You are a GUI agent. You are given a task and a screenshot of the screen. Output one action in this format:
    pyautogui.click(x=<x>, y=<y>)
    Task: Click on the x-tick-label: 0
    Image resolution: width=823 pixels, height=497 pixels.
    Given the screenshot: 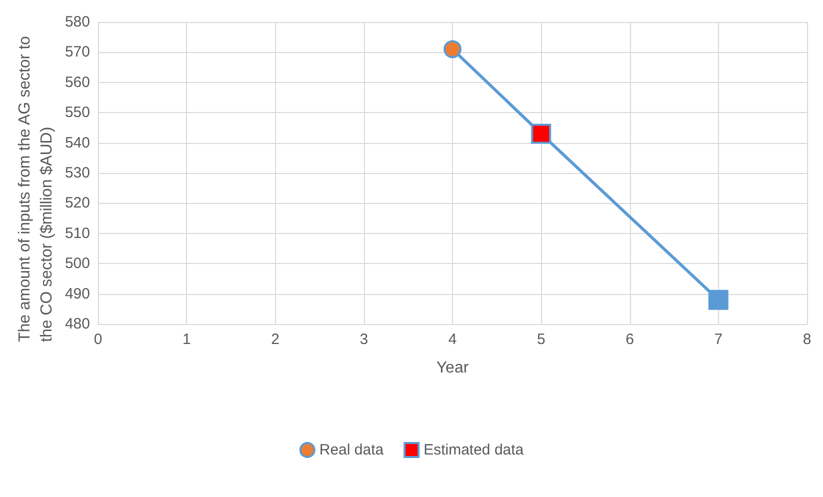 What is the action you would take?
    pyautogui.click(x=98, y=339)
    